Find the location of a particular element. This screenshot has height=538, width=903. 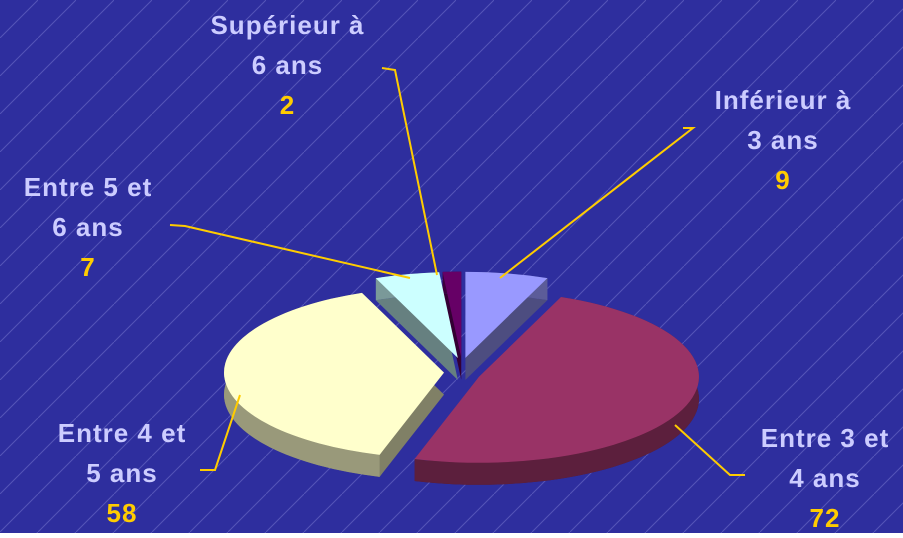

category-label: Supérieur à 6 ans is located at coordinates (287, 45).